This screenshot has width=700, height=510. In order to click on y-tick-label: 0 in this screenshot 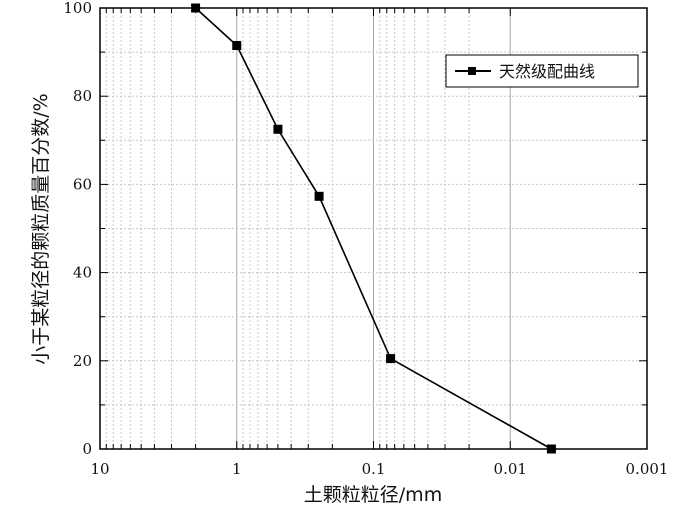, I will do `click(87, 449)`.